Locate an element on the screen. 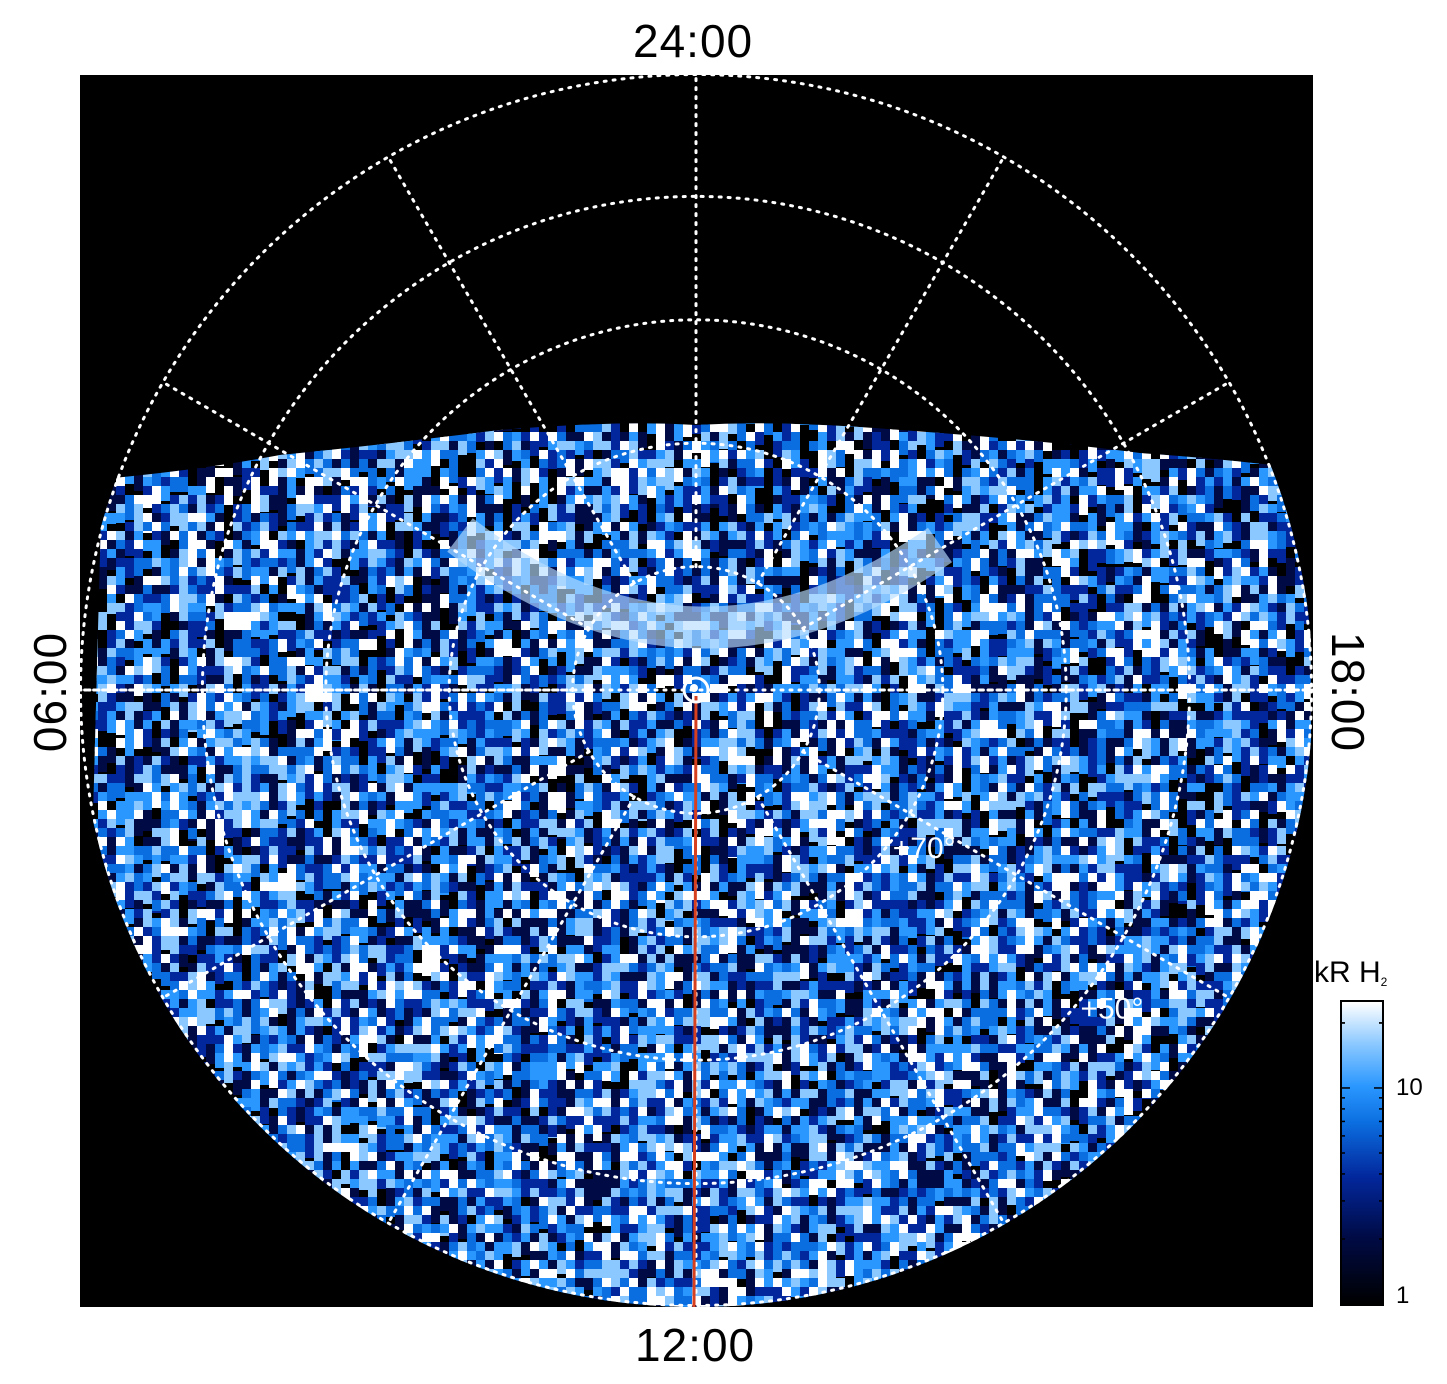  noon-meridian-line is located at coordinates (695, 1001).